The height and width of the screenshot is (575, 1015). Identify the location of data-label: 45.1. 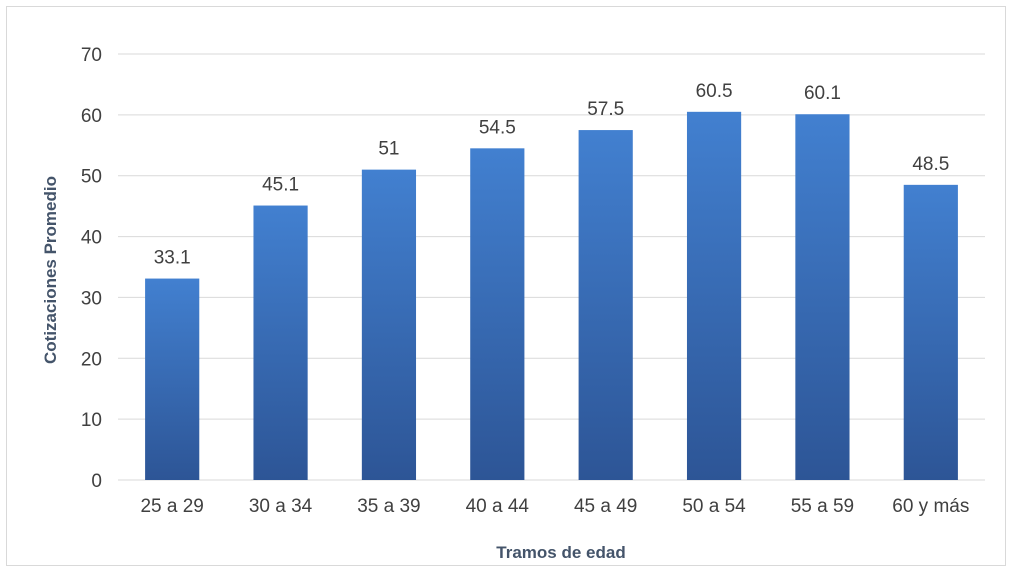
(280, 185).